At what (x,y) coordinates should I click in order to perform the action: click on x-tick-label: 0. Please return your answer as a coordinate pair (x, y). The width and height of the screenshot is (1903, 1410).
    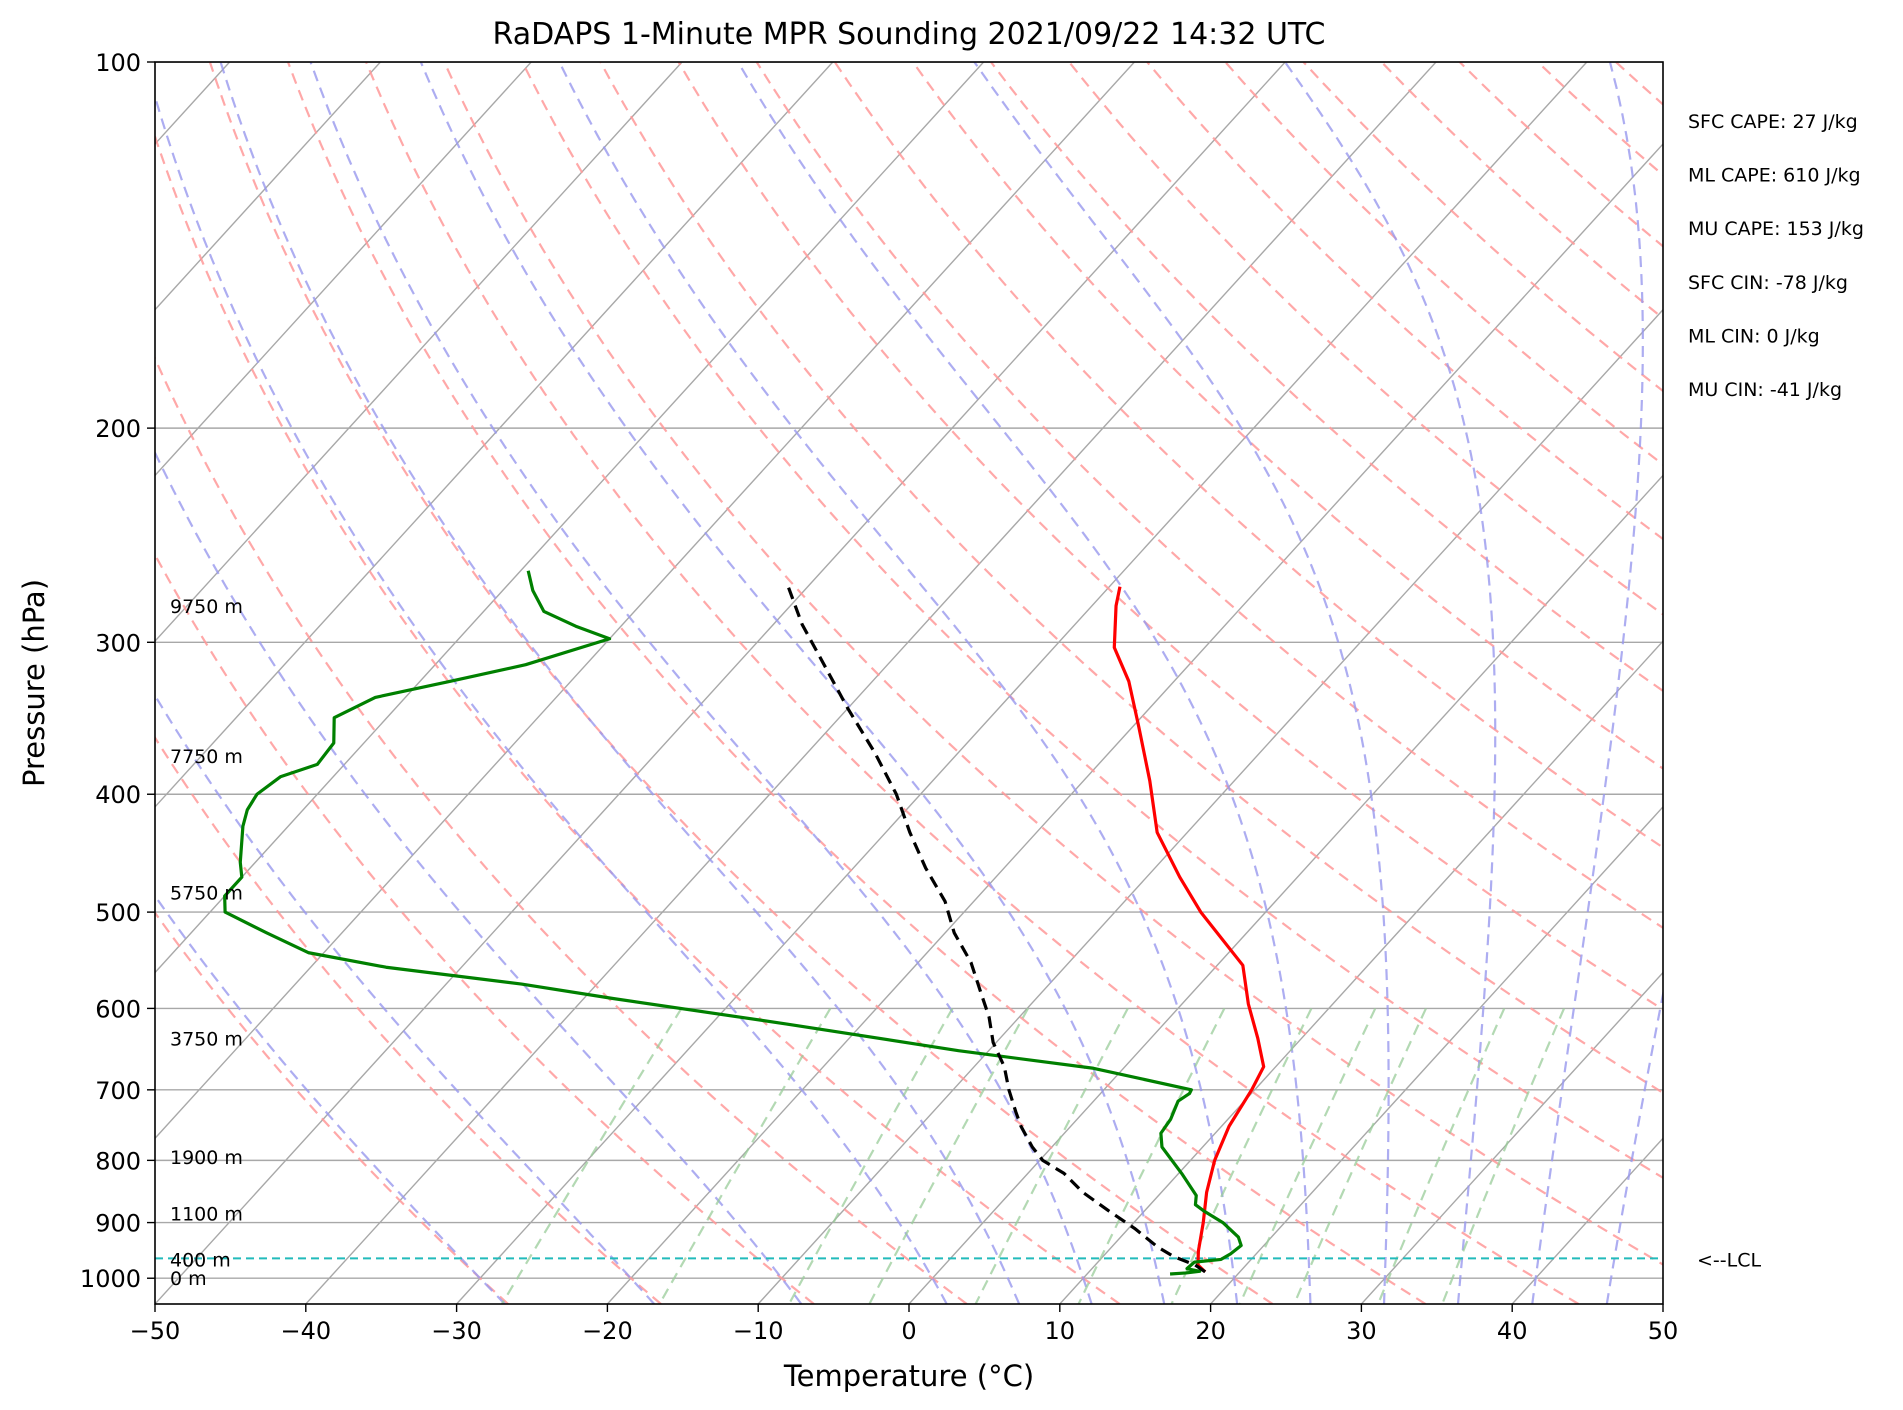
    Looking at the image, I should click on (908, 1331).